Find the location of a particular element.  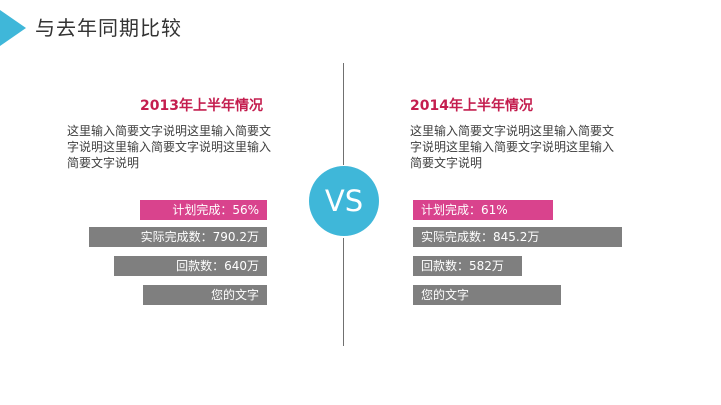

left-year-title: 2013年上半年情况 is located at coordinates (201, 106).